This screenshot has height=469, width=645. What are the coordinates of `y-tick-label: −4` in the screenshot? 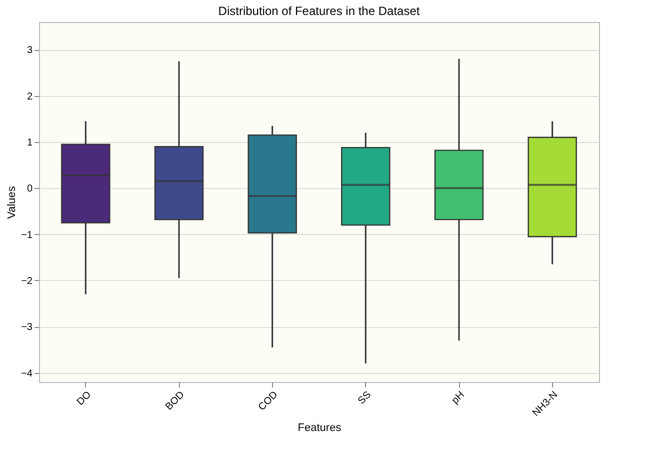 It's located at (27, 374).